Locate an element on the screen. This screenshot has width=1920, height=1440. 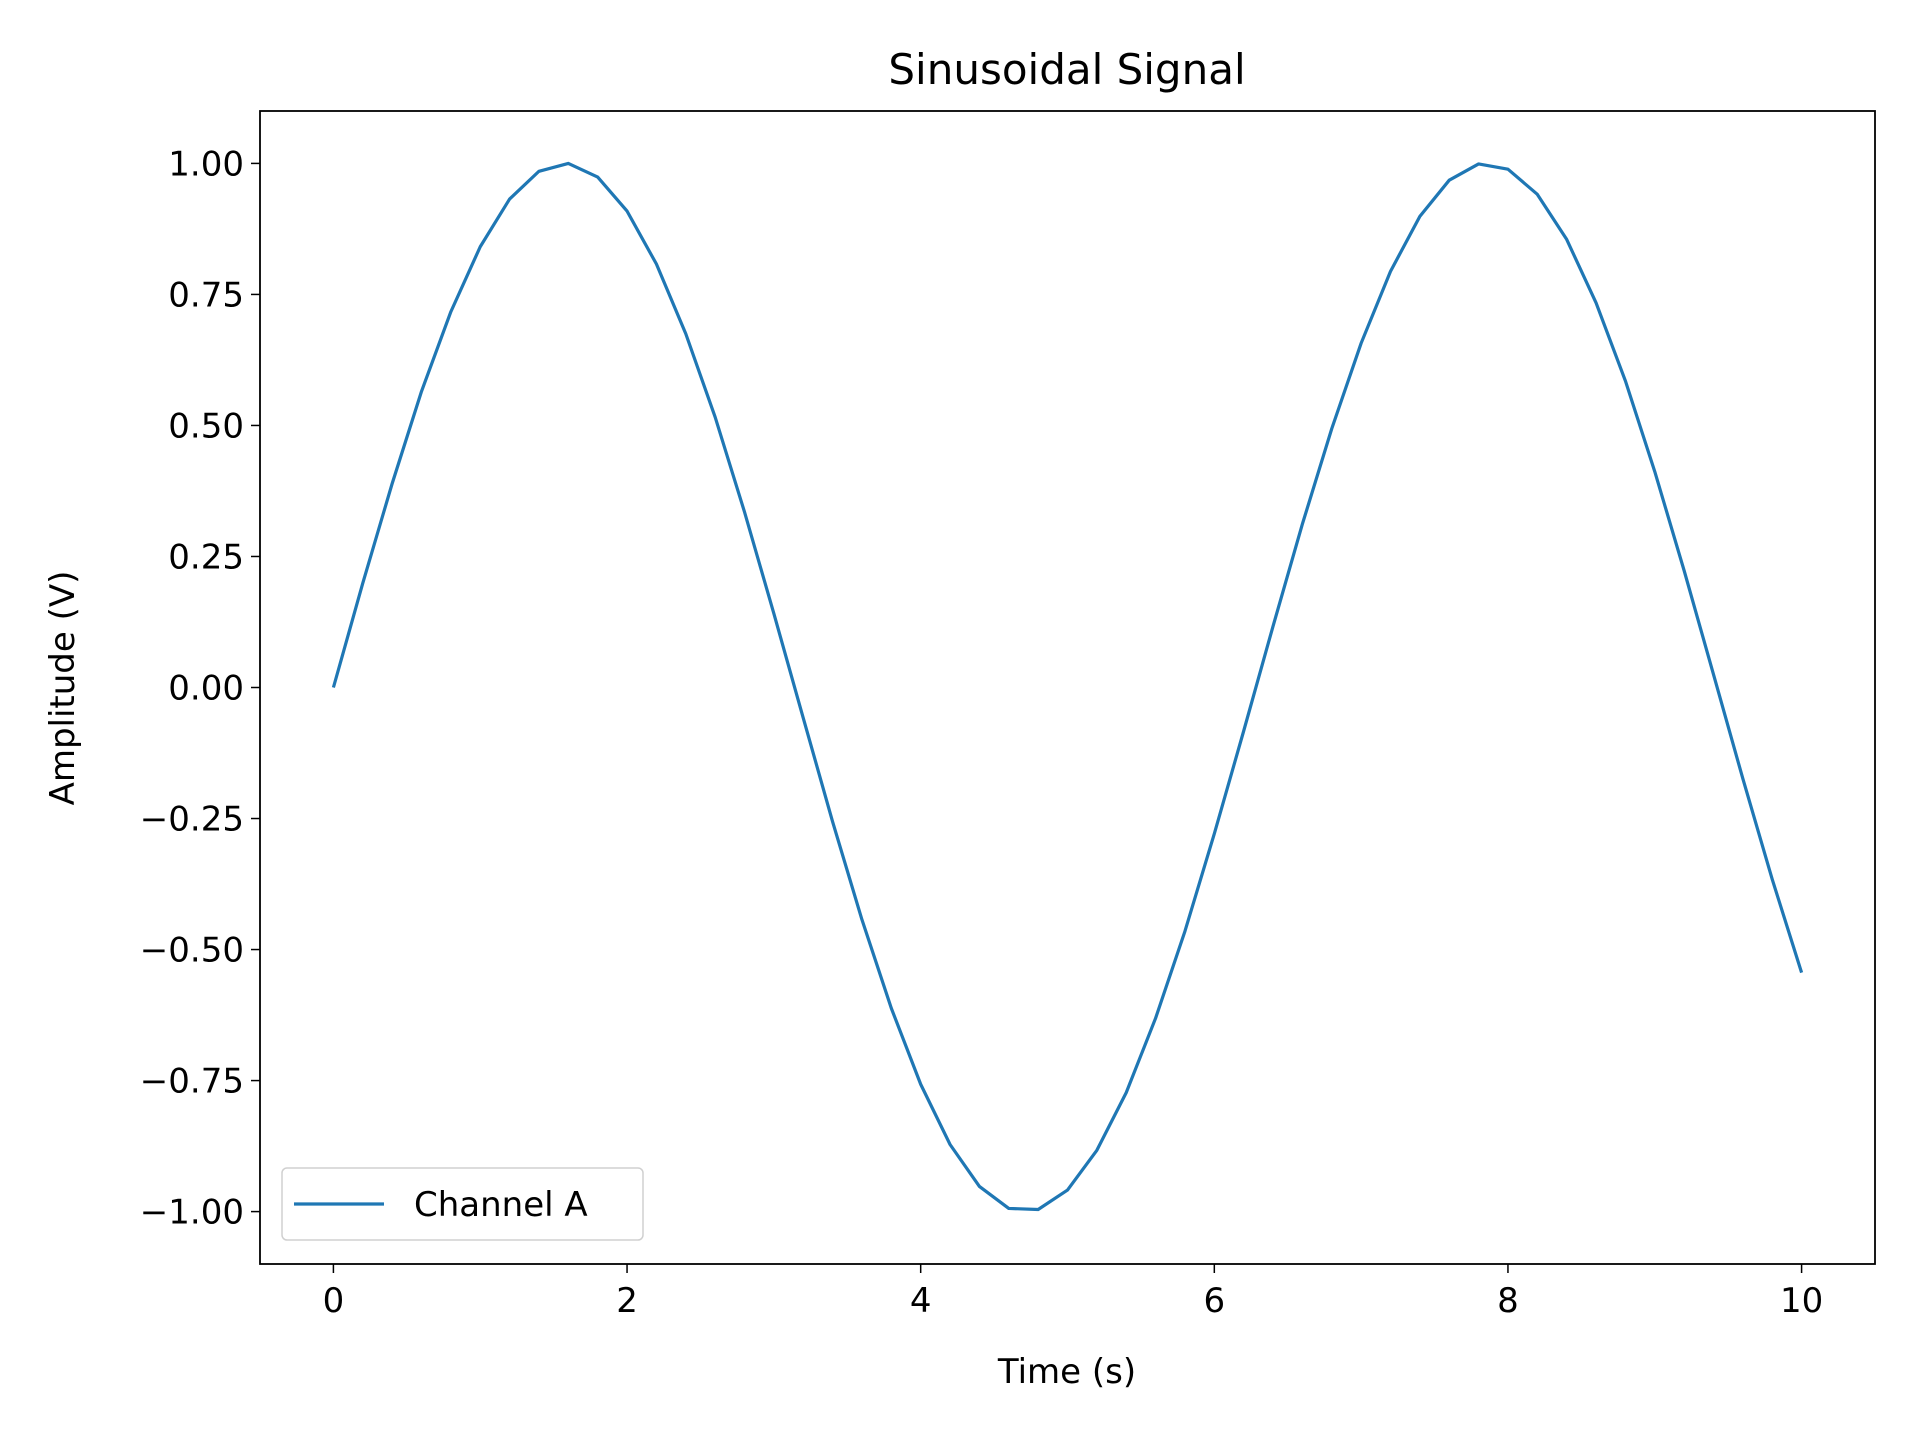
x-tick-label: 8 is located at coordinates (1508, 1301).